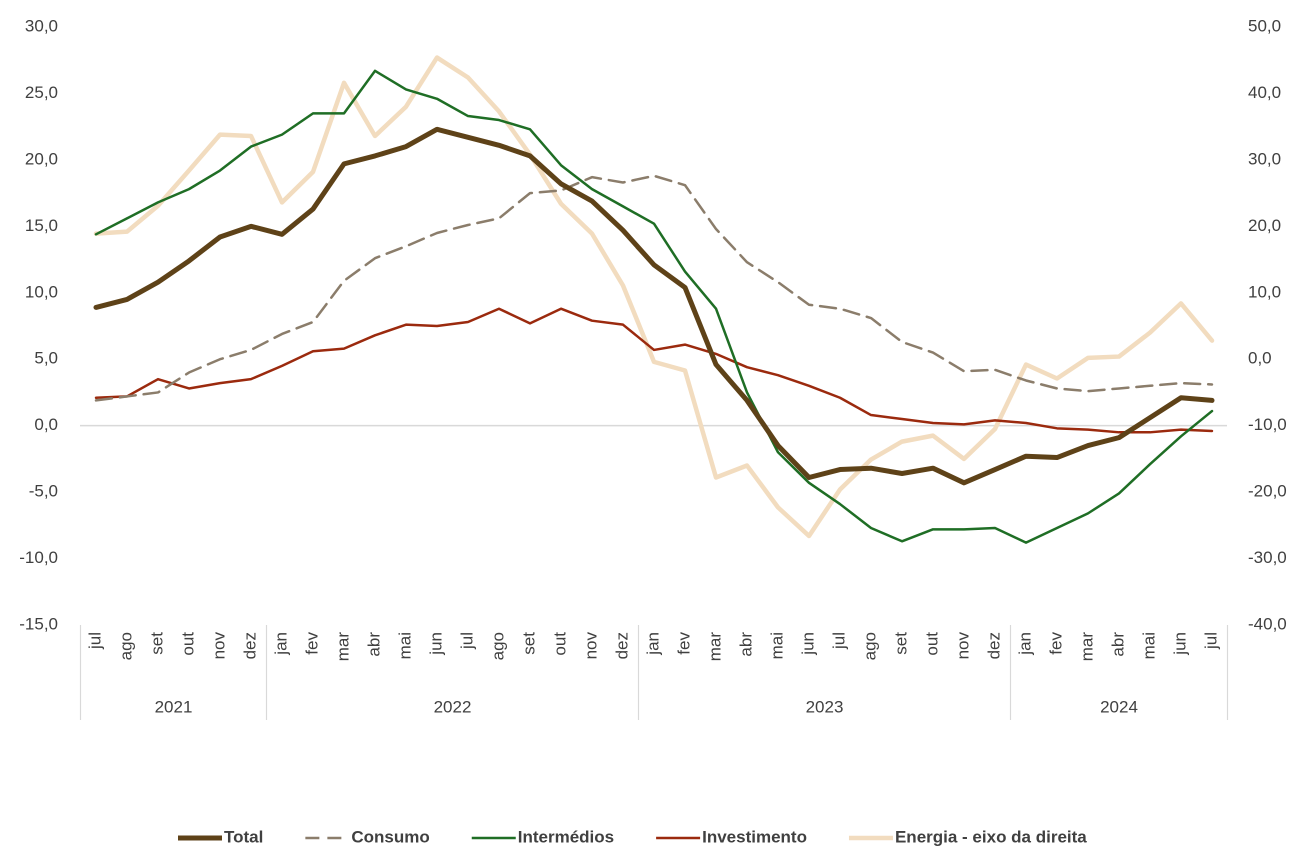  Describe the element at coordinates (654, 370) in the screenshot. I see `series-line` at that location.